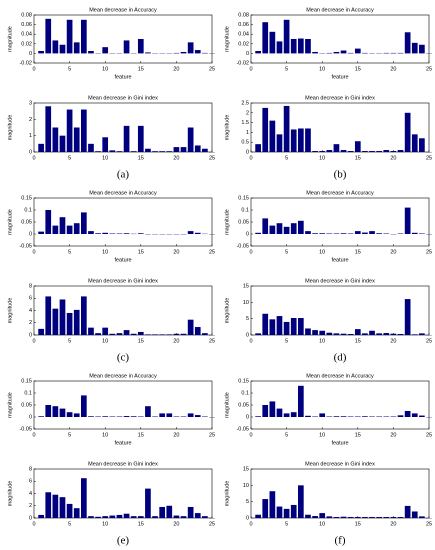  Describe the element at coordinates (30, 482) in the screenshot. I see `y-tick-label: 6` at that location.